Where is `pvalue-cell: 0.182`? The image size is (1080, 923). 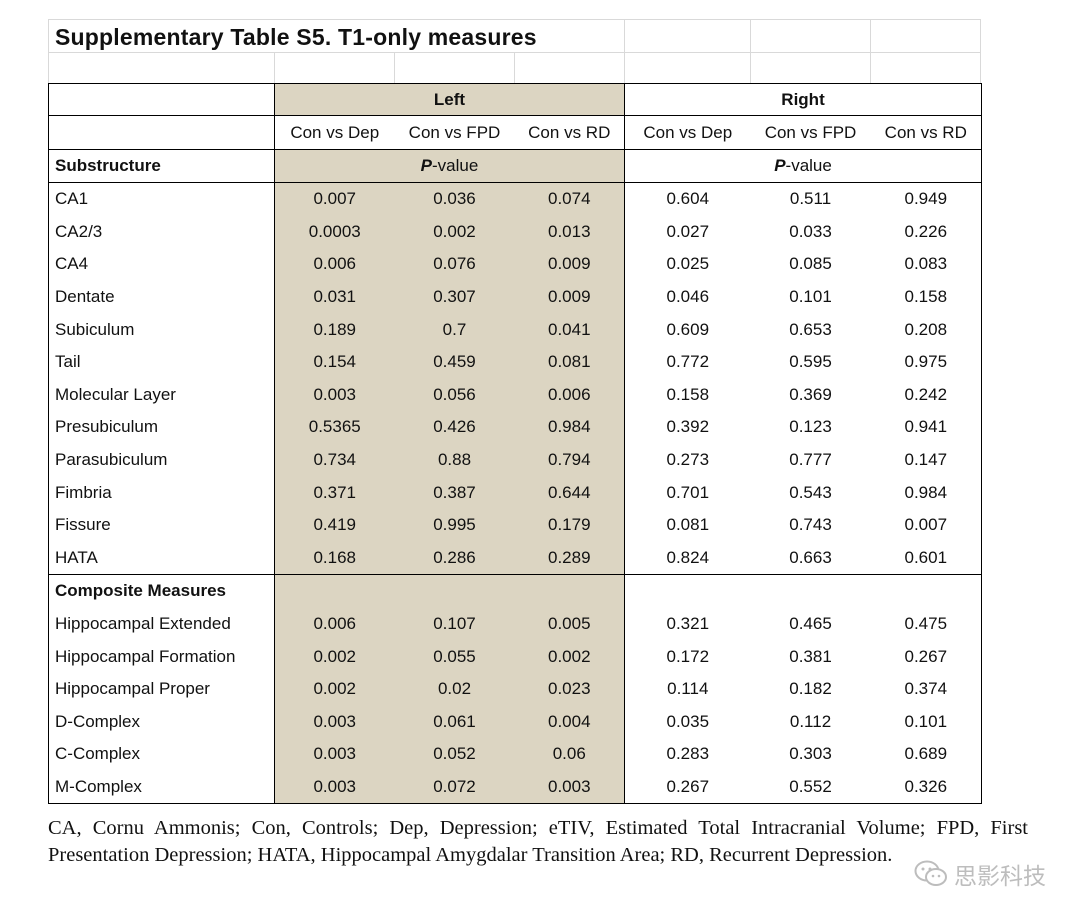 pvalue-cell: 0.182 is located at coordinates (810, 689).